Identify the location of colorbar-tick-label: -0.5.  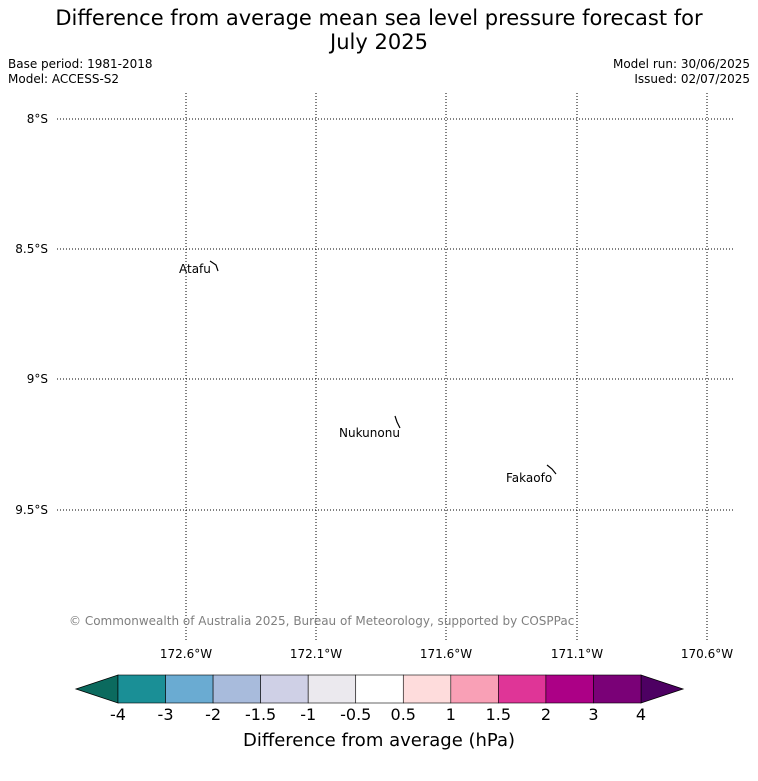
(356, 714).